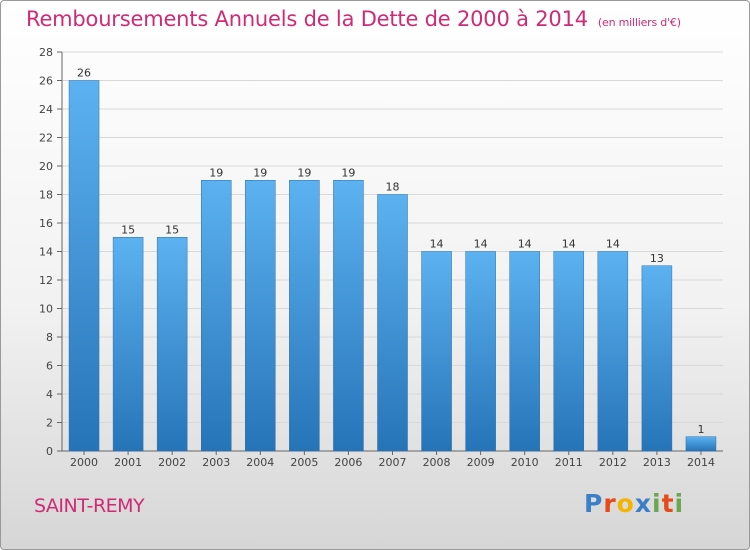  What do you see at coordinates (392, 323) in the screenshot?
I see `bar-2007` at bounding box center [392, 323].